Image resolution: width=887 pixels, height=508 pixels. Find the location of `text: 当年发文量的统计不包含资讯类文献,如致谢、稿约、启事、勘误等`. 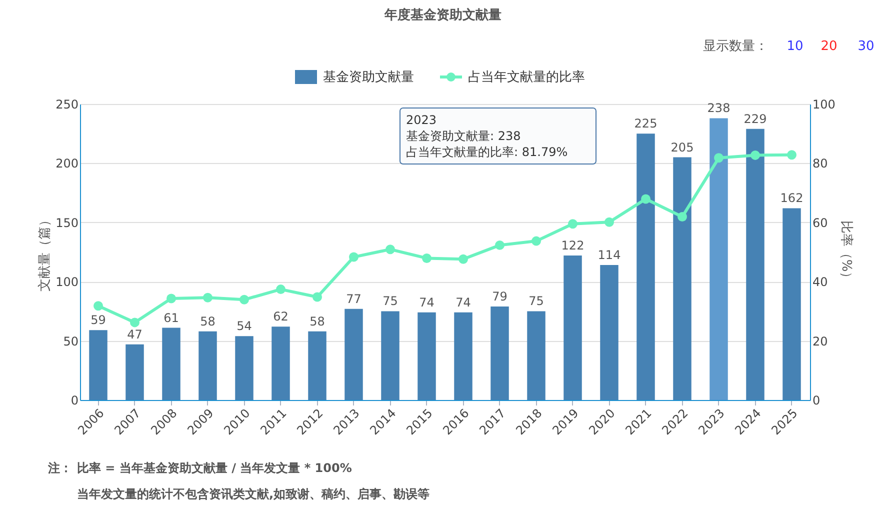

text: 当年发文量的统计不包含资讯类文献,如致谢、稿约、启事、勘误等 is located at coordinates (253, 494).